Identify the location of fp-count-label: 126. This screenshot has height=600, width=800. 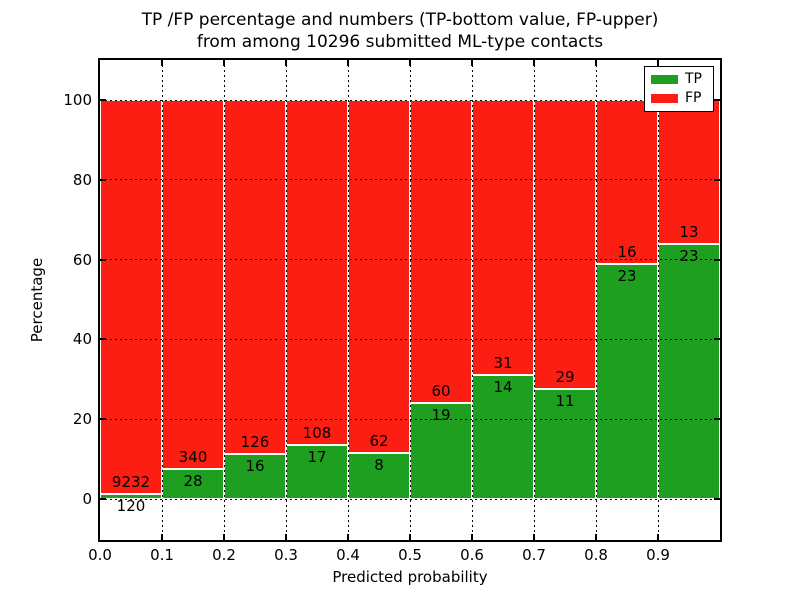
(255, 442).